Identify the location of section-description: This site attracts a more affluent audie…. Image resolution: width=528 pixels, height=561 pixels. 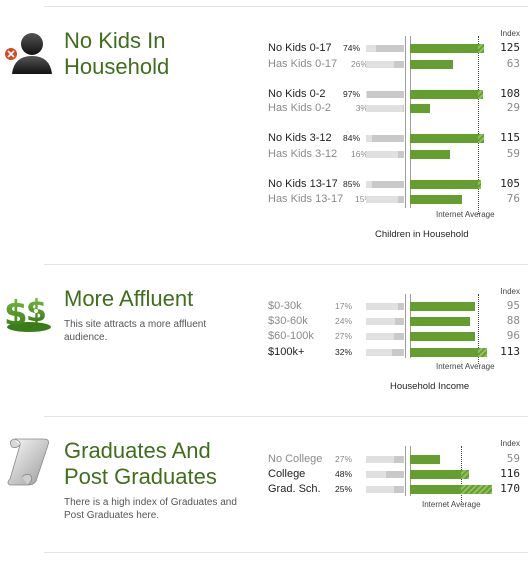
(135, 331).